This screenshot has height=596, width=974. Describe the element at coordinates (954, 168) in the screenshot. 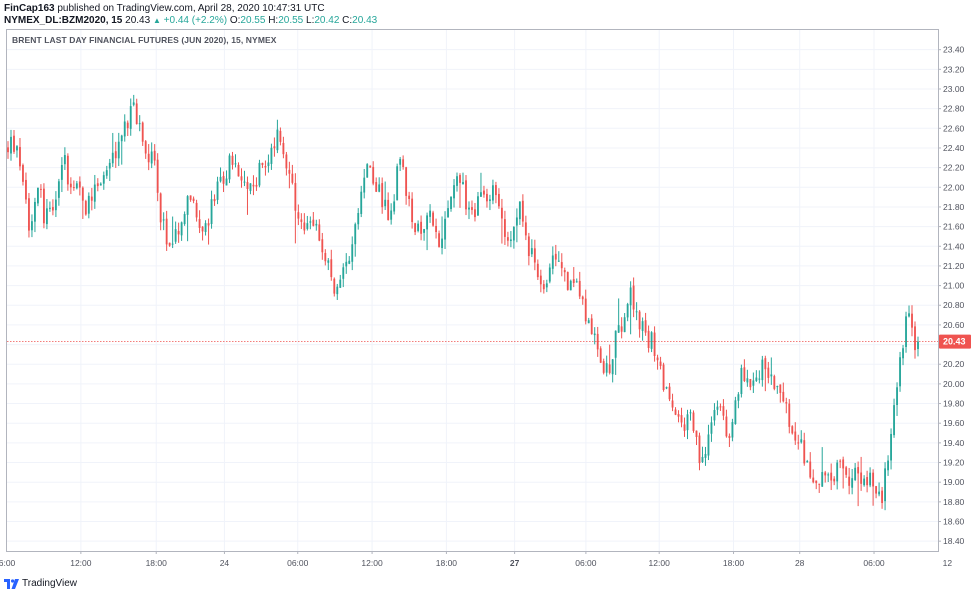

I see `y-tick-label: 22.20` at that location.